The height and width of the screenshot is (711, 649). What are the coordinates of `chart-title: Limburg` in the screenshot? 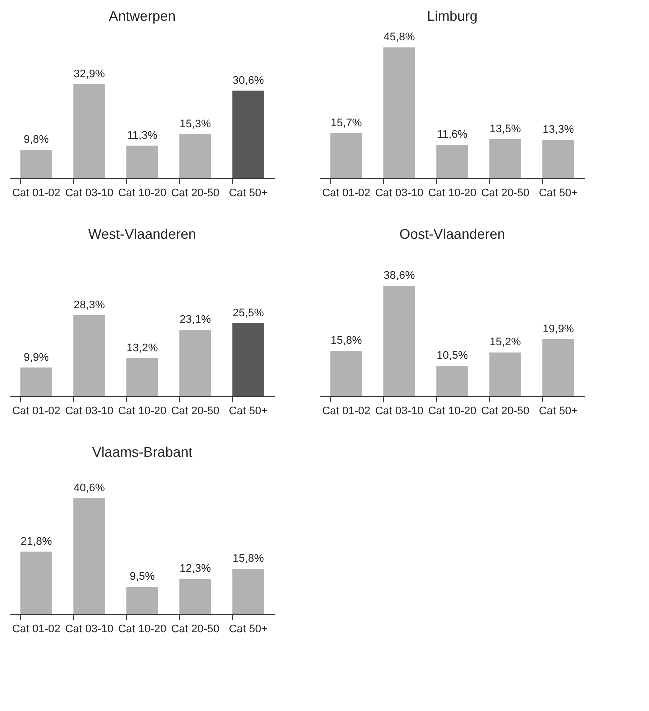 It's located at (452, 16).